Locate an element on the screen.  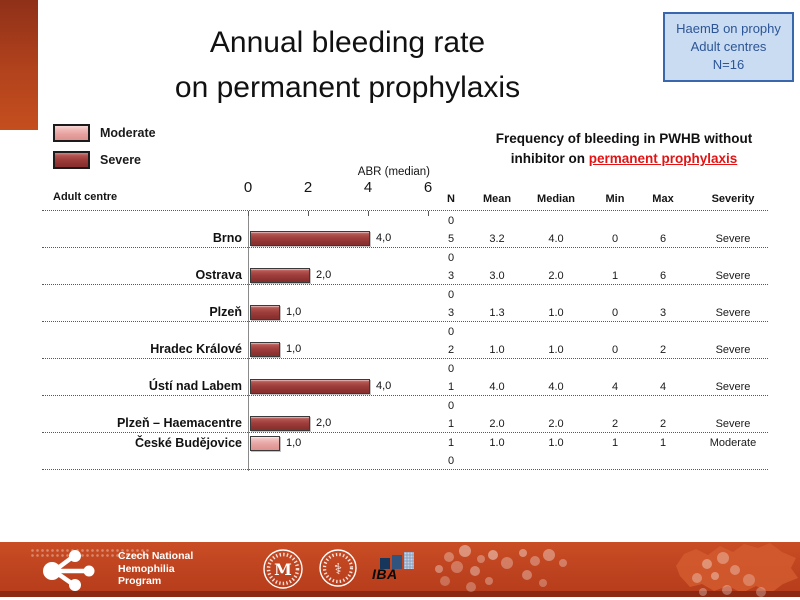
cell-max: 6 is located at coordinates (663, 275).